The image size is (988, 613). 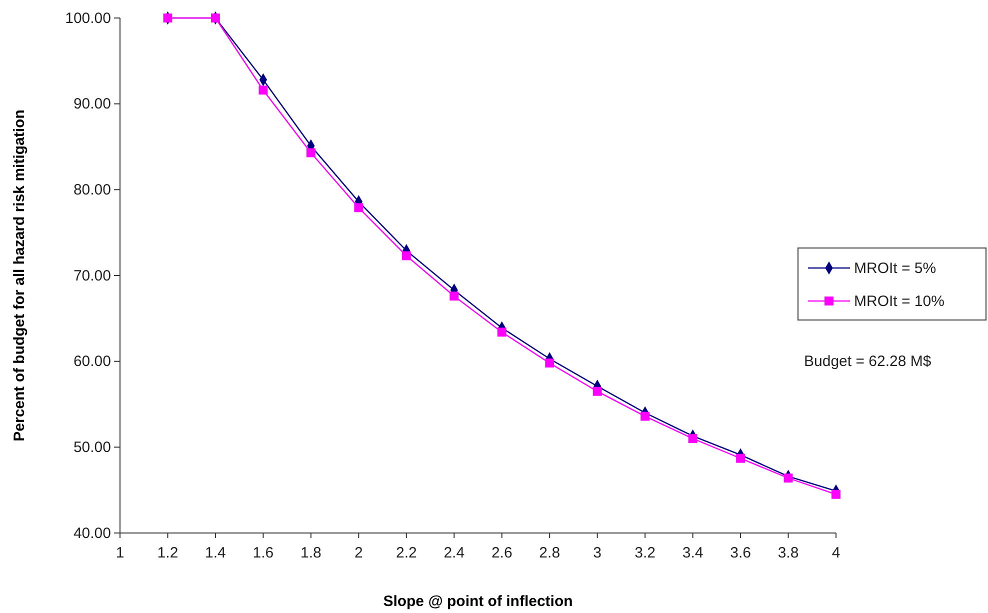 I want to click on y-tick-label: 70.00, so click(x=92, y=275).